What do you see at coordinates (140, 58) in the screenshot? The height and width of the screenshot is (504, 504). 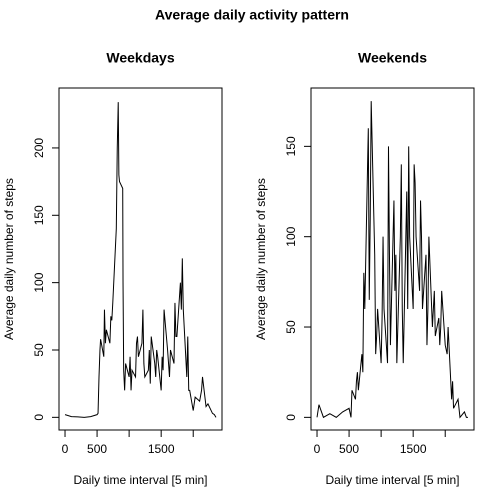 I see `panel-title: Weekdays` at bounding box center [140, 58].